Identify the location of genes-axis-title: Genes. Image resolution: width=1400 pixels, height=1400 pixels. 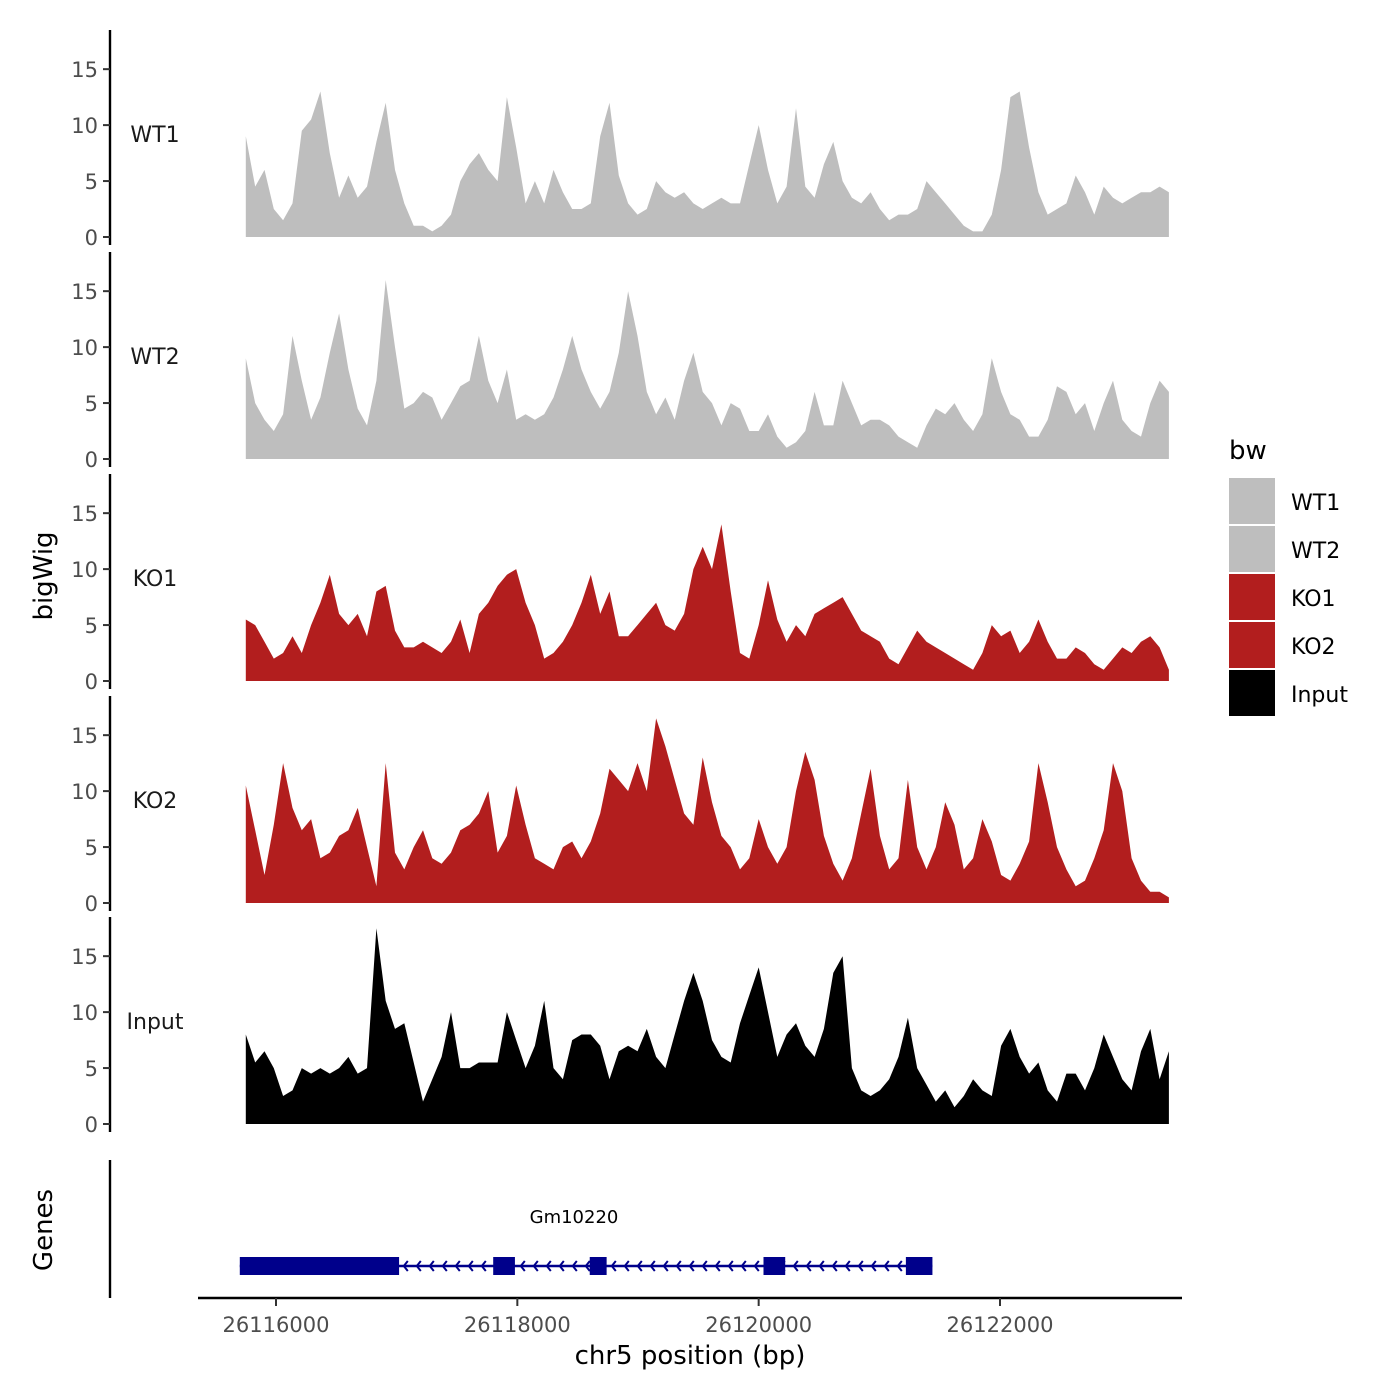
(44, 1230).